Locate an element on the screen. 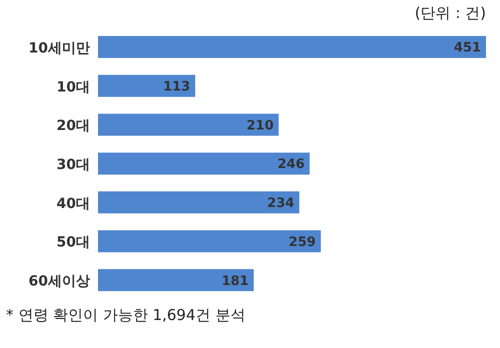 The width and height of the screenshot is (500, 348). text: (단위 : 건) is located at coordinates (450, 13).